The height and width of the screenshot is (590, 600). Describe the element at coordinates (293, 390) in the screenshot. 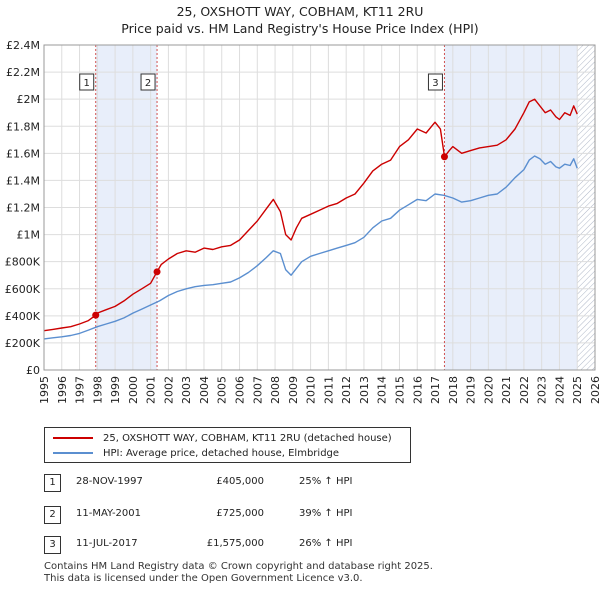

I see `x-tick-label-2009: 2009` at that location.